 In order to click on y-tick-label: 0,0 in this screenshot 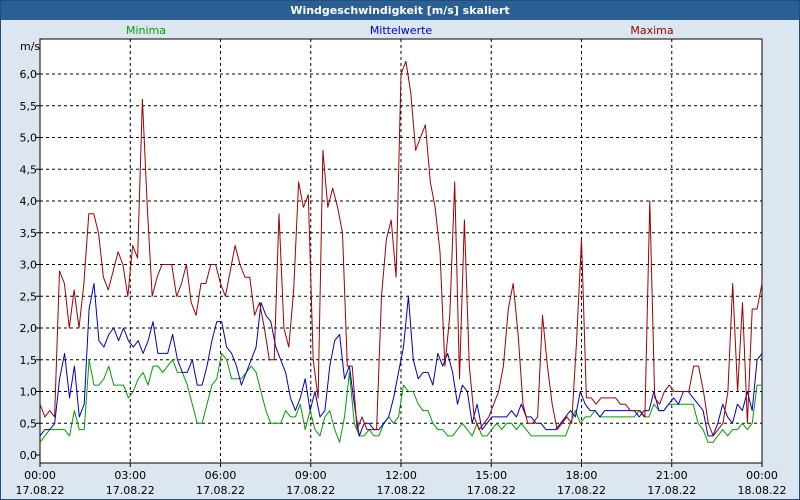, I will do `click(29, 455)`.